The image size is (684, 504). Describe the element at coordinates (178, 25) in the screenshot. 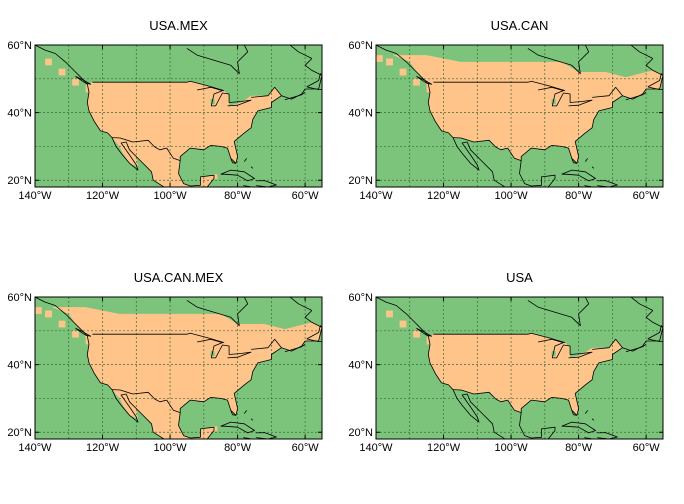

I see `panel-title: USA.MEX` at that location.